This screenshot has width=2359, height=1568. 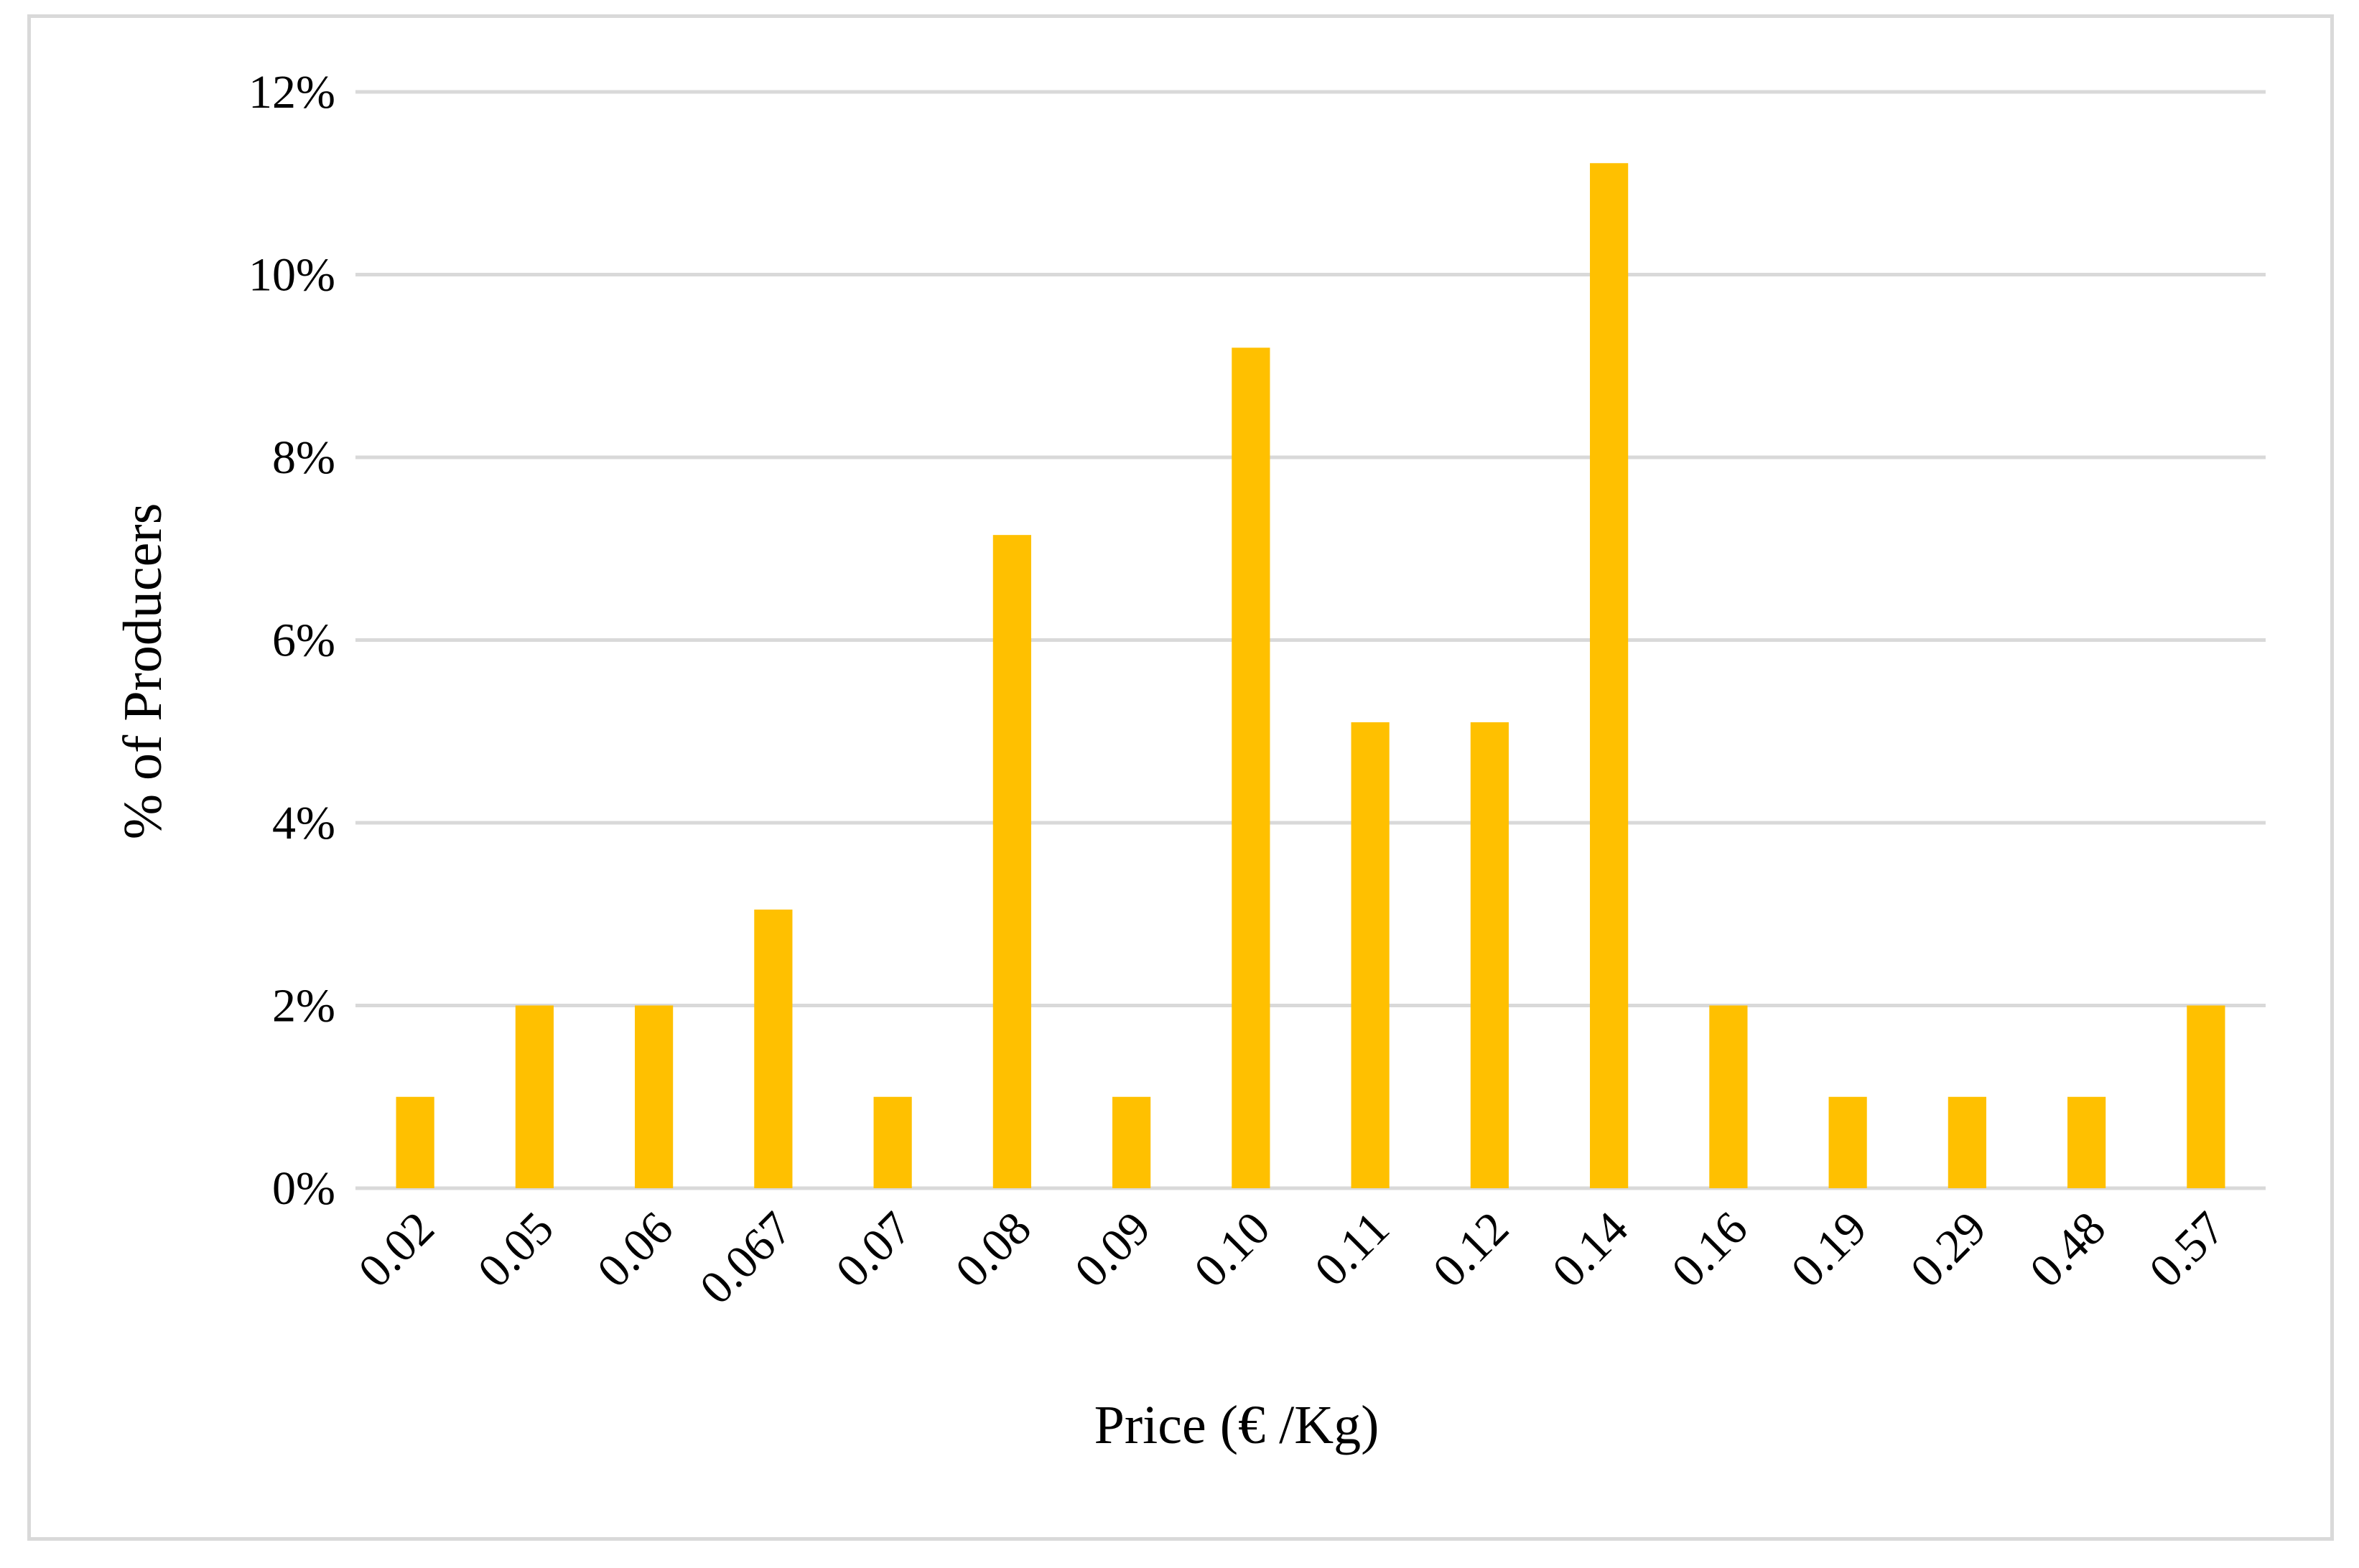 What do you see at coordinates (873, 1249) in the screenshot?
I see `x-tick-label: 0.07` at bounding box center [873, 1249].